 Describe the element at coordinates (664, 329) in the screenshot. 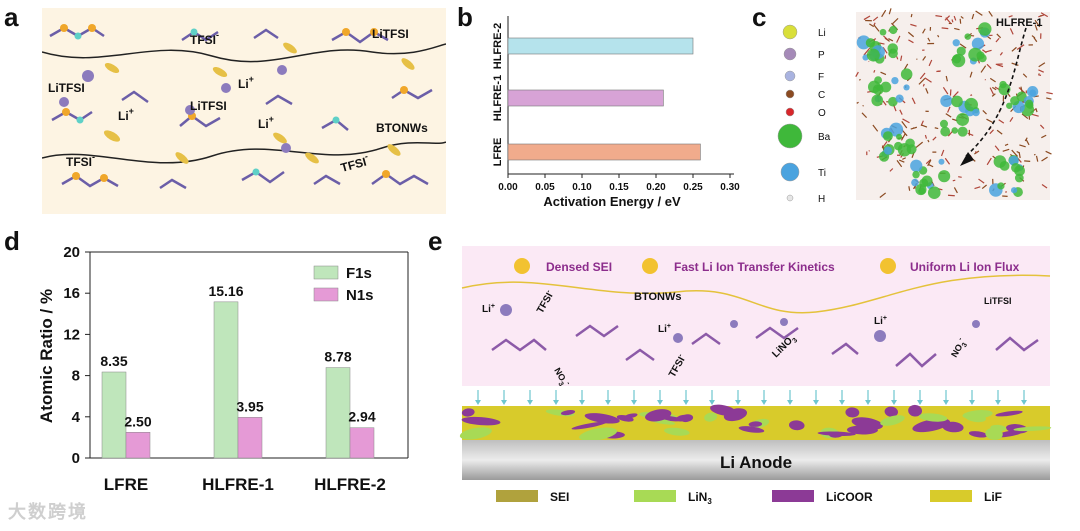

I see `e-label-li-2: Li+` at that location.